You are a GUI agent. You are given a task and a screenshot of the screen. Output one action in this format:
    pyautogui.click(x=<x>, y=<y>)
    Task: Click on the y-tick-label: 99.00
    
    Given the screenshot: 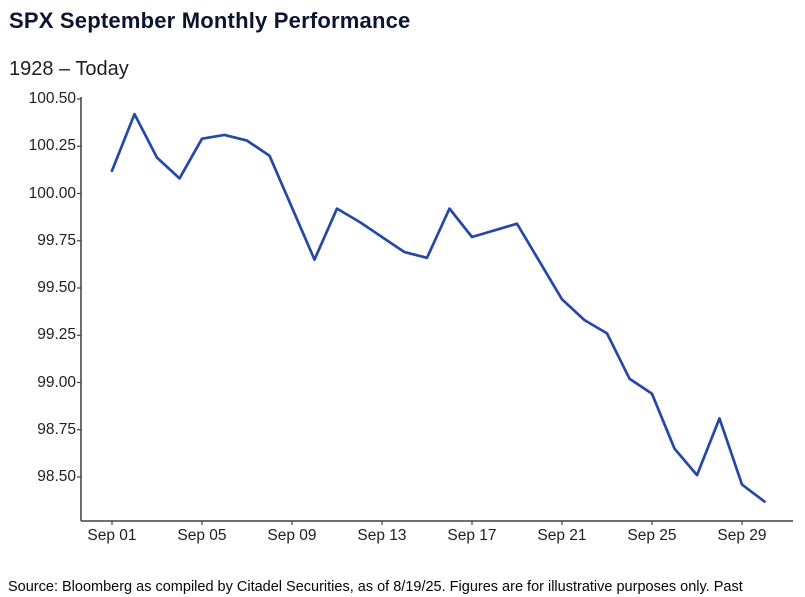 What is the action you would take?
    pyautogui.click(x=56, y=382)
    